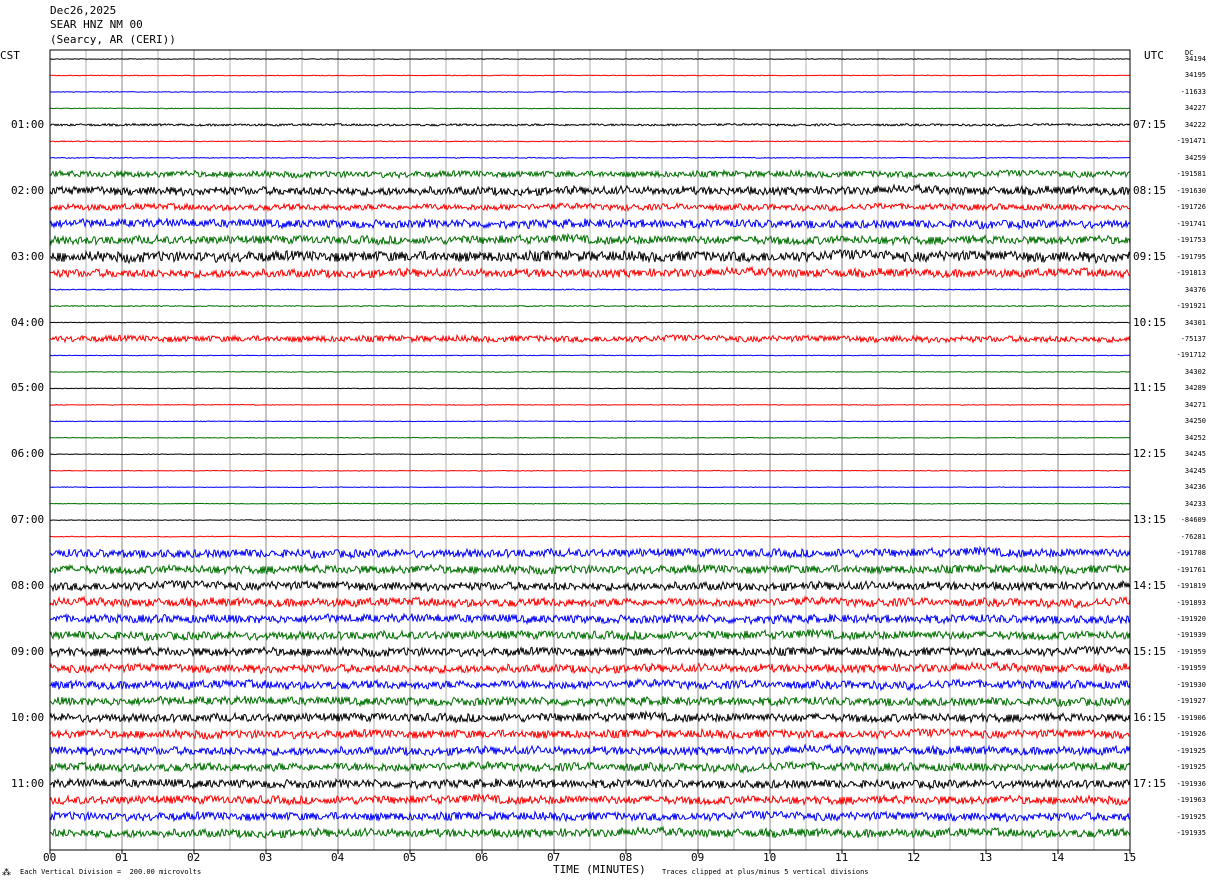  What do you see at coordinates (1150, 124) in the screenshot?
I see `right-hour-label: 07:15` at bounding box center [1150, 124].